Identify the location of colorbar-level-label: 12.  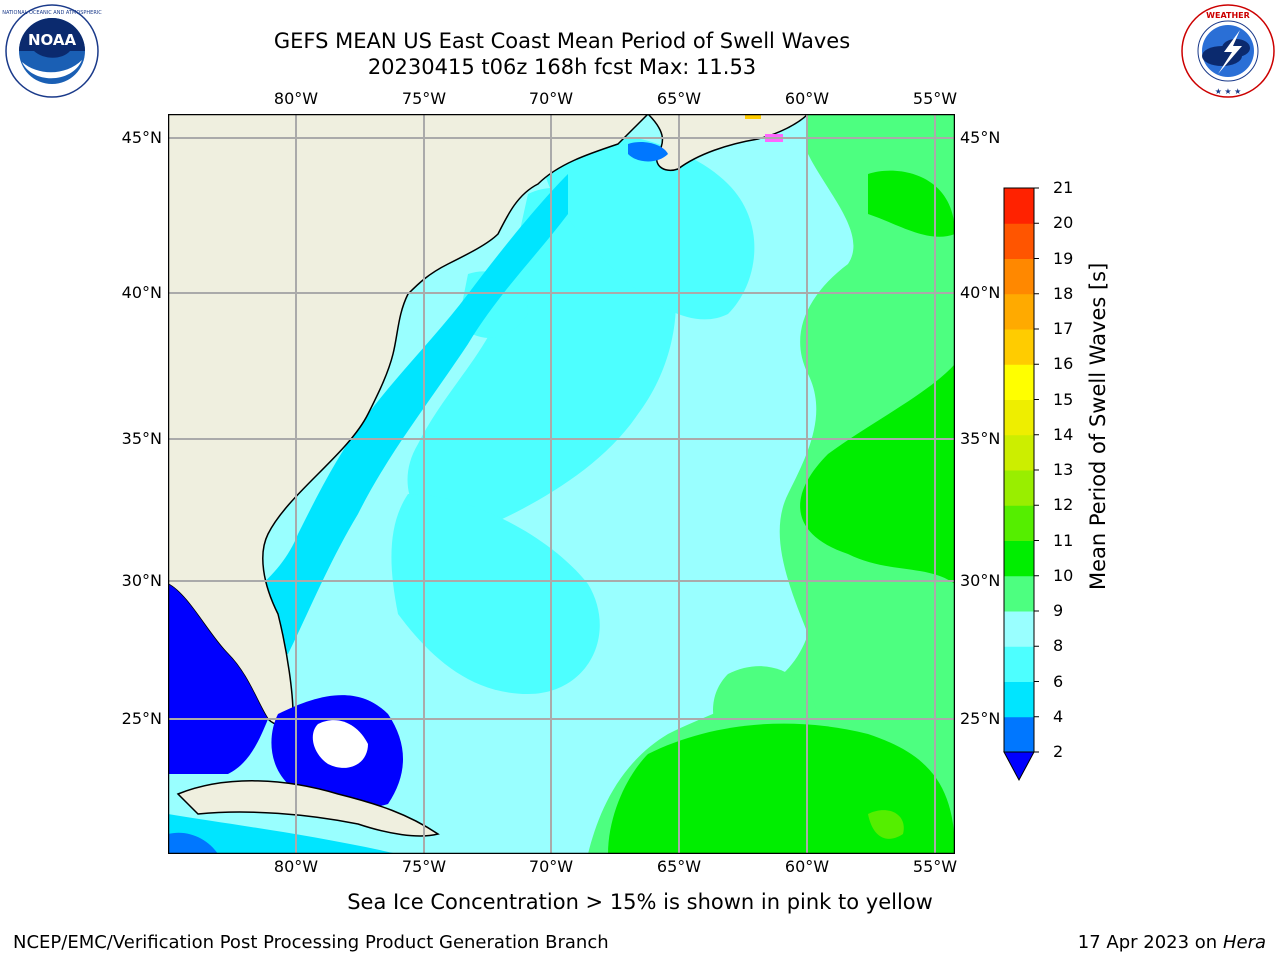
(1063, 505).